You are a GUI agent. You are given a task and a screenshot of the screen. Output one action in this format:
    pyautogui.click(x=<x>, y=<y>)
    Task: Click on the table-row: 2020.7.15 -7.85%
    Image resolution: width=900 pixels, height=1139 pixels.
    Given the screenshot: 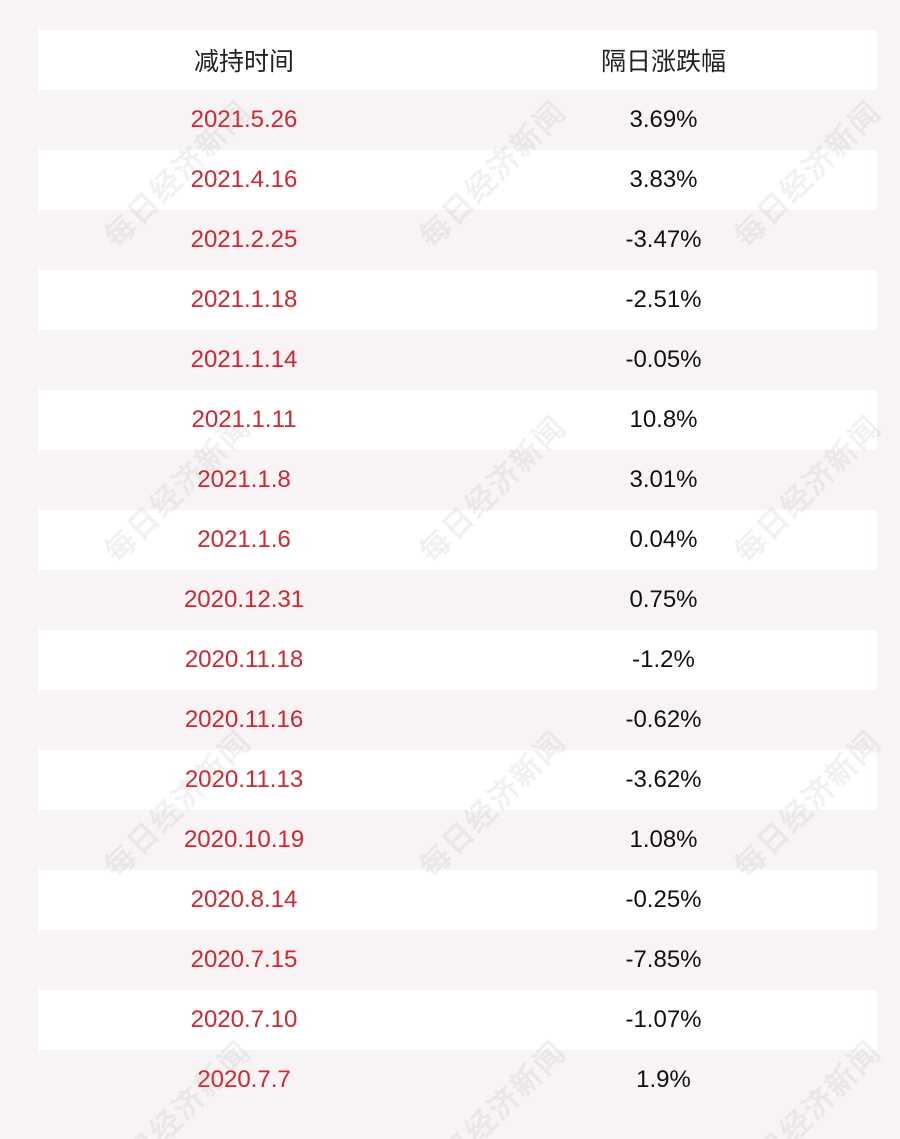 What is the action you would take?
    pyautogui.click(x=457, y=960)
    